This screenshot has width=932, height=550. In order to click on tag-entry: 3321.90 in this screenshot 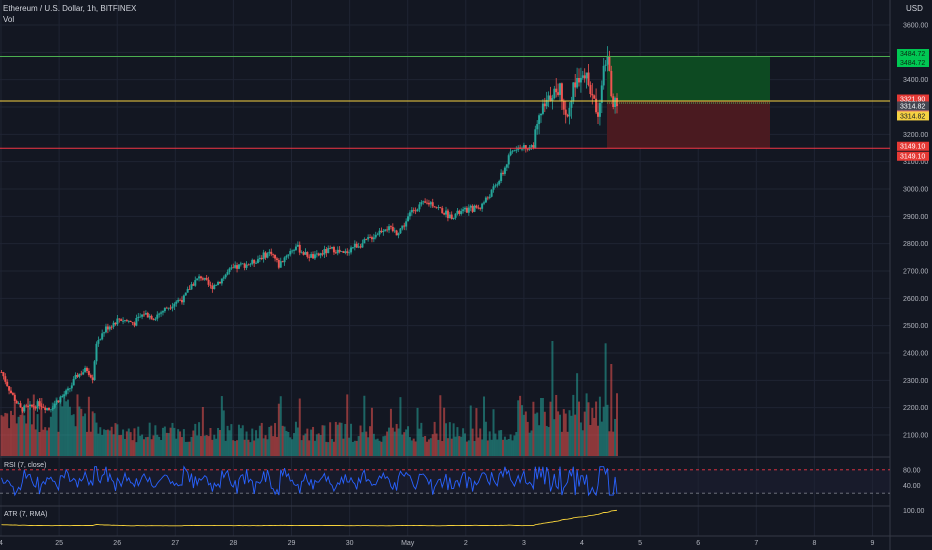, I will do `click(912, 100)`.